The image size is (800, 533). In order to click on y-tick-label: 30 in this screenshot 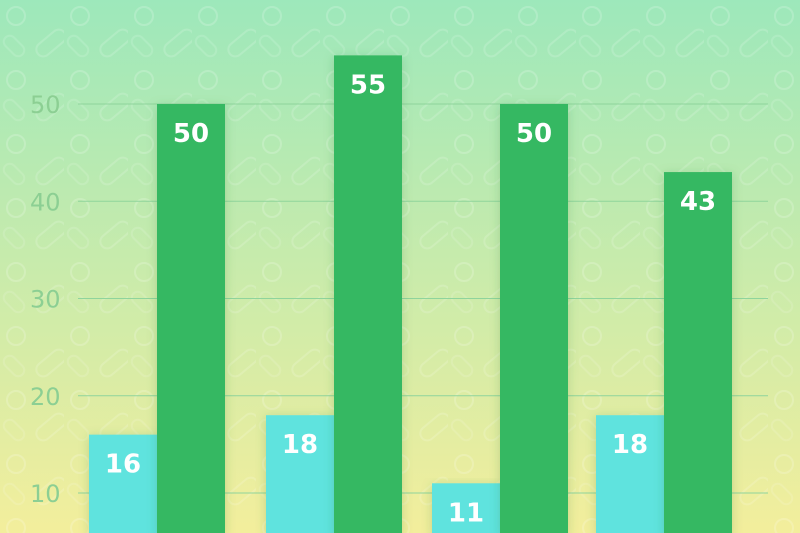, I will do `click(45, 300)`.